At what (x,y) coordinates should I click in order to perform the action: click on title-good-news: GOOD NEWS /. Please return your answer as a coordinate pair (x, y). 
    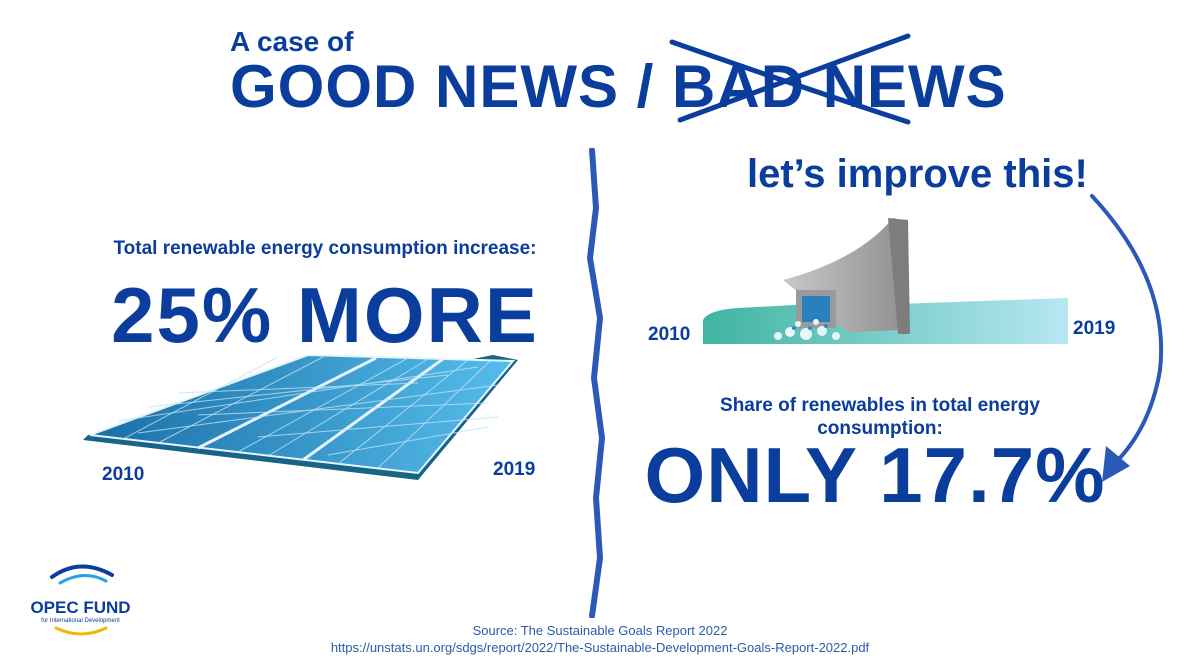
    Looking at the image, I should click on (451, 86).